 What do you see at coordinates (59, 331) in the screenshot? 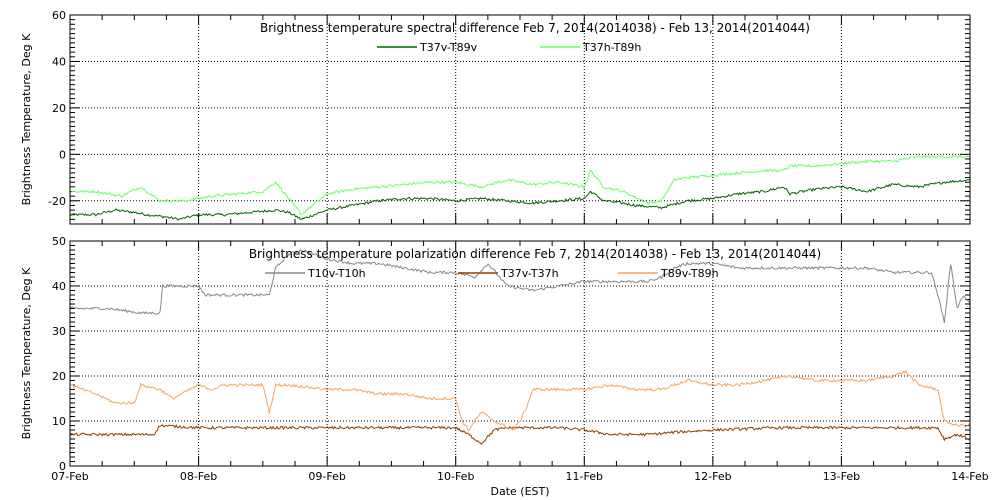
I see `y-tick-label: 30` at bounding box center [59, 331].